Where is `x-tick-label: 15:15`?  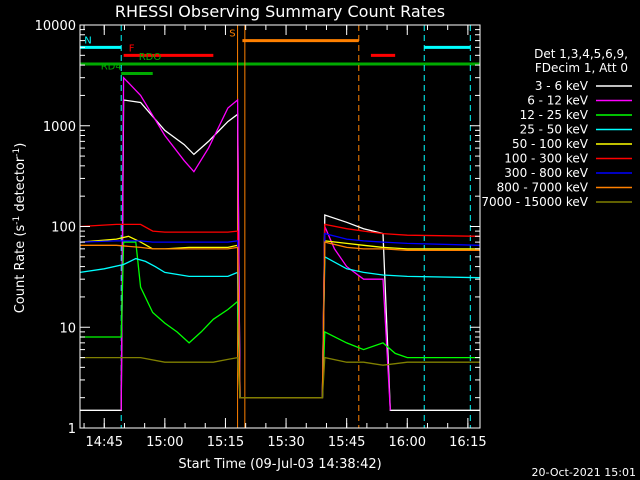
x-tick-label: 15:15 is located at coordinates (225, 442).